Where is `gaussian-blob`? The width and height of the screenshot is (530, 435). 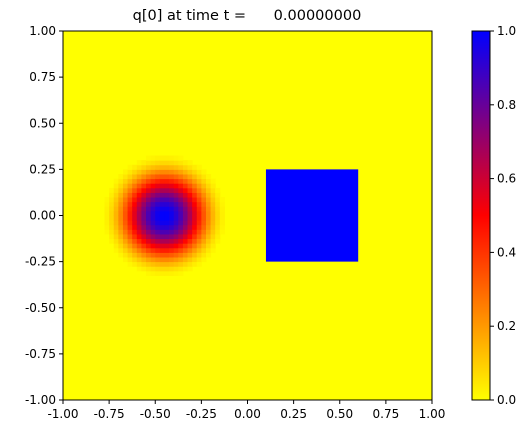
gaussian-blob is located at coordinates (164, 215).